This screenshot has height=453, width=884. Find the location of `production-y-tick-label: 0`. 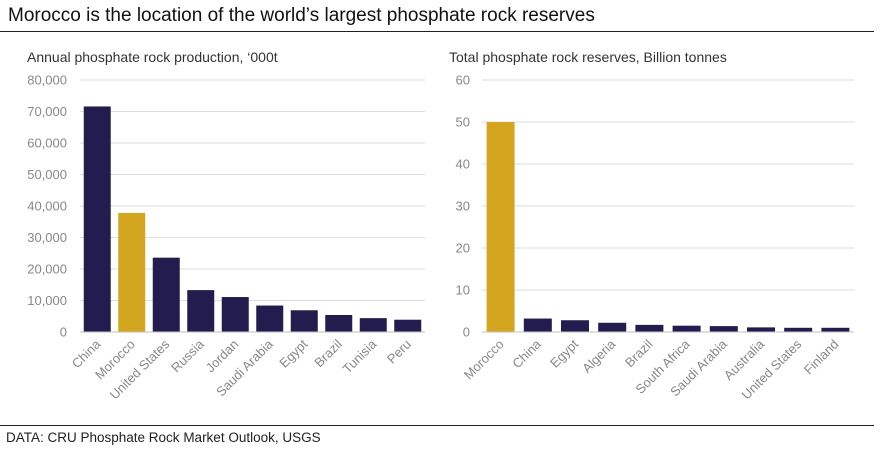

production-y-tick-label: 0 is located at coordinates (63, 332).